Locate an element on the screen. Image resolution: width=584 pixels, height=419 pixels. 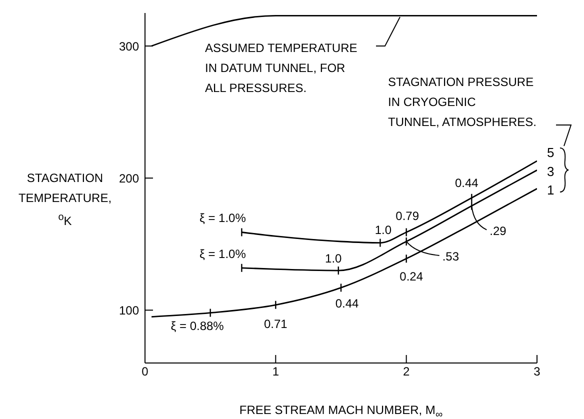
series-label: 1 is located at coordinates (550, 190).